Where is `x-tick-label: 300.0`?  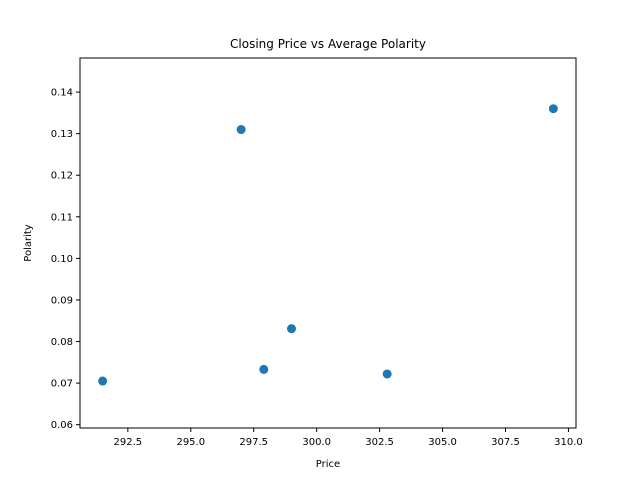 x-tick-label: 300.0 is located at coordinates (316, 442).